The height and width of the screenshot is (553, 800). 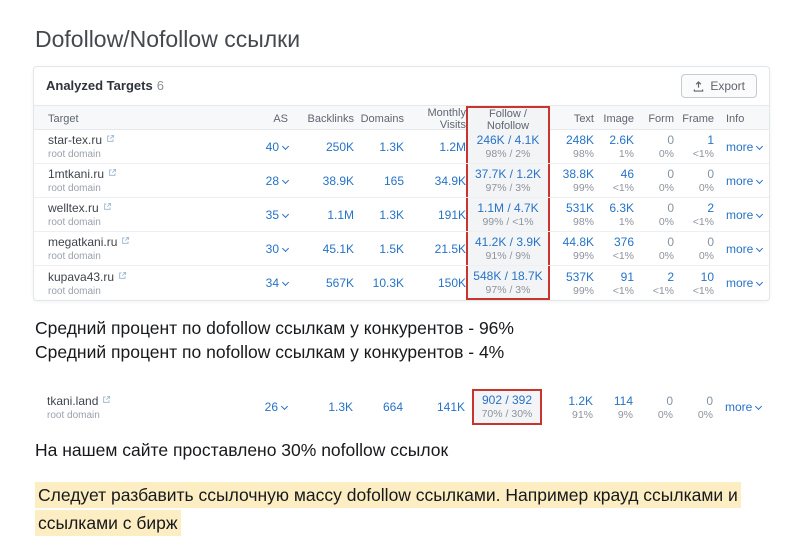 What do you see at coordinates (338, 248) in the screenshot?
I see `backlinks-link: 45.1K` at bounding box center [338, 248].